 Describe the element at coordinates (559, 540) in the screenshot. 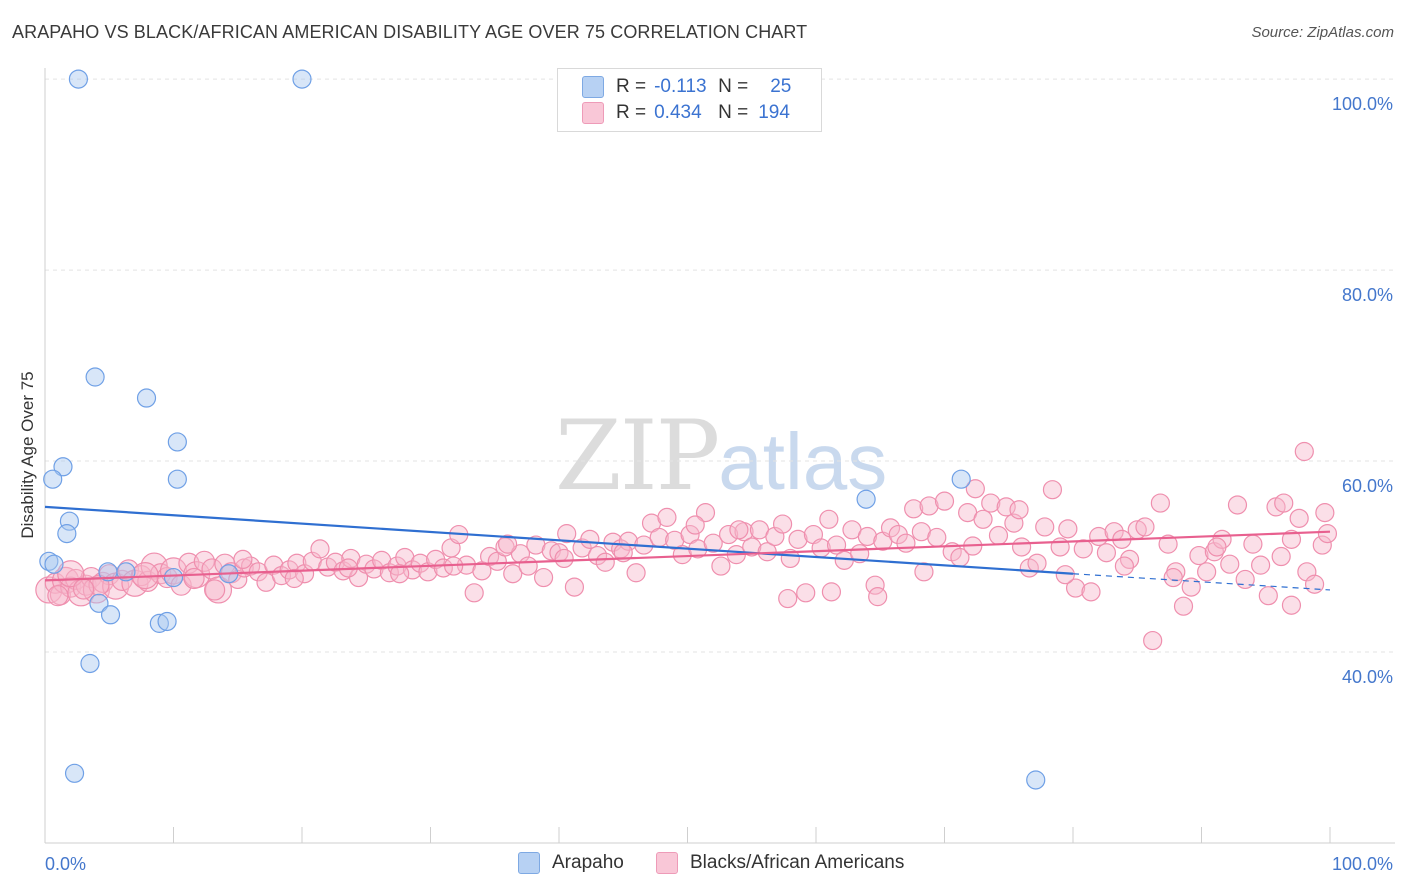

I see `arapaho-trend-line` at that location.